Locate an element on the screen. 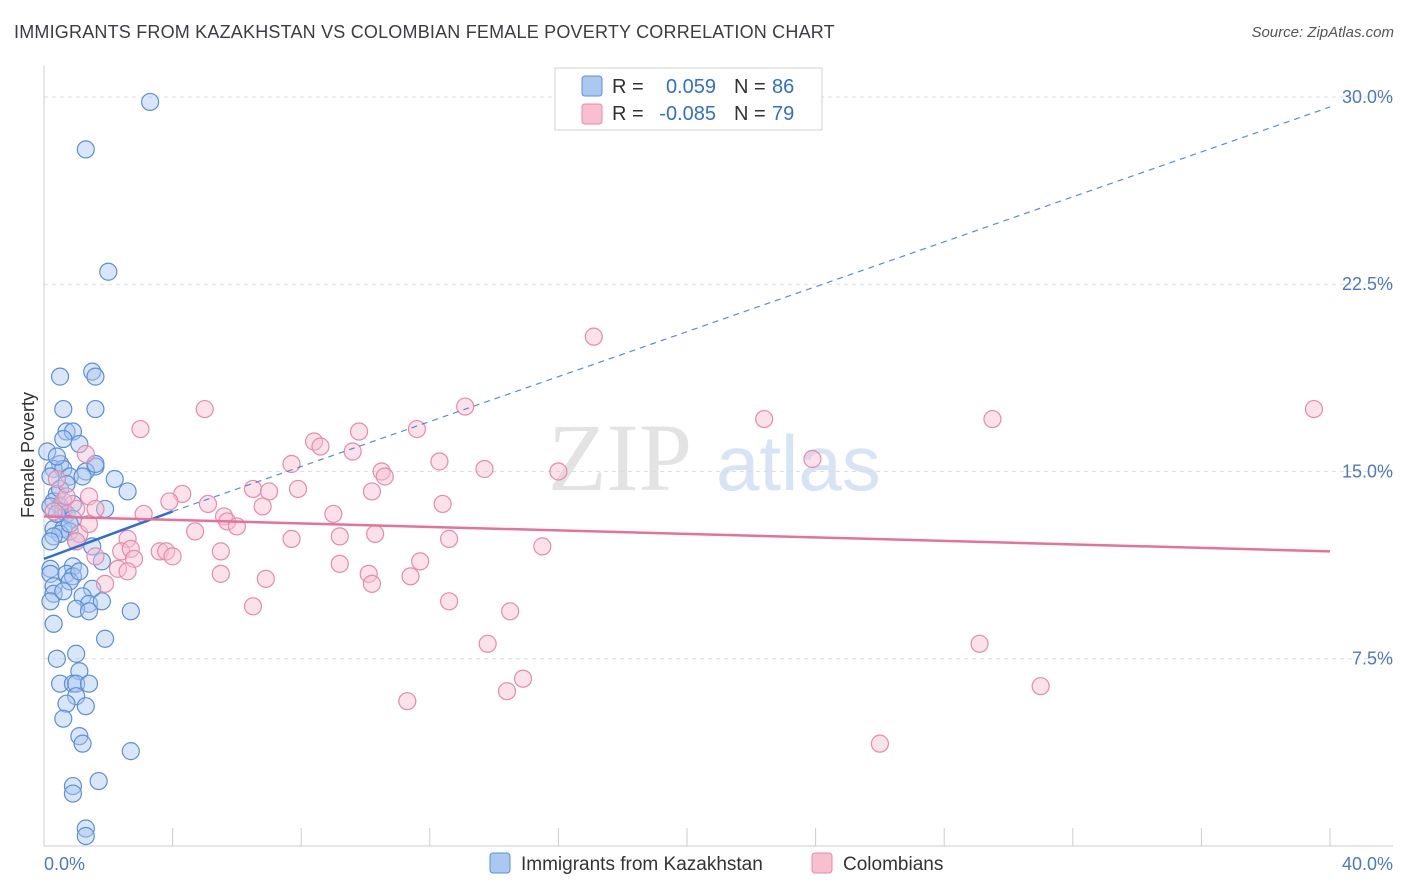  watermark-atlas: atlas is located at coordinates (798, 463).